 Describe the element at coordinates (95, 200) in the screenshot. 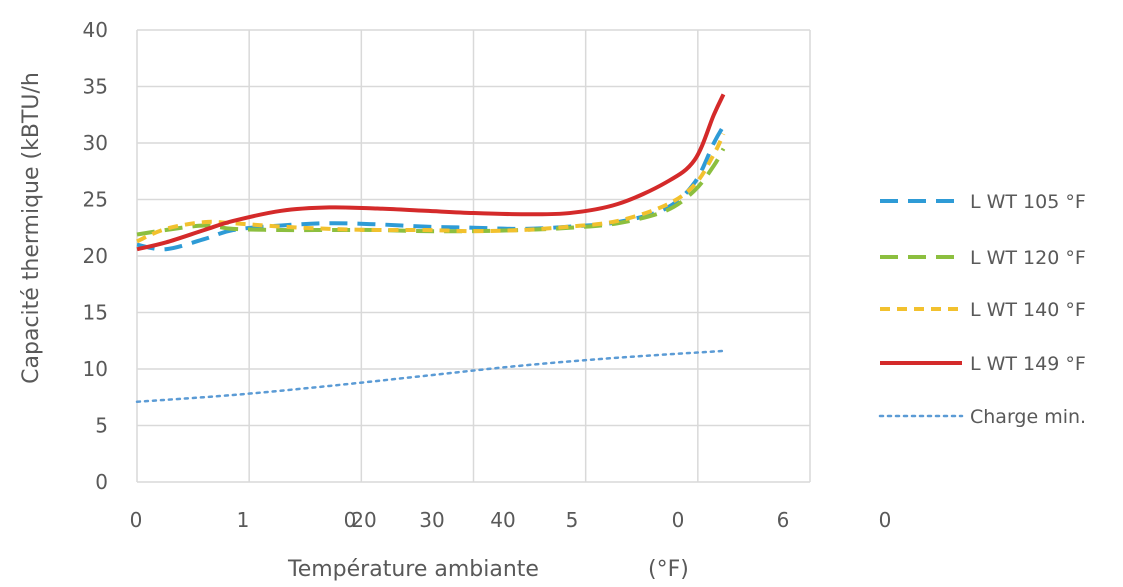

I see `y-tick-label: 25` at that location.